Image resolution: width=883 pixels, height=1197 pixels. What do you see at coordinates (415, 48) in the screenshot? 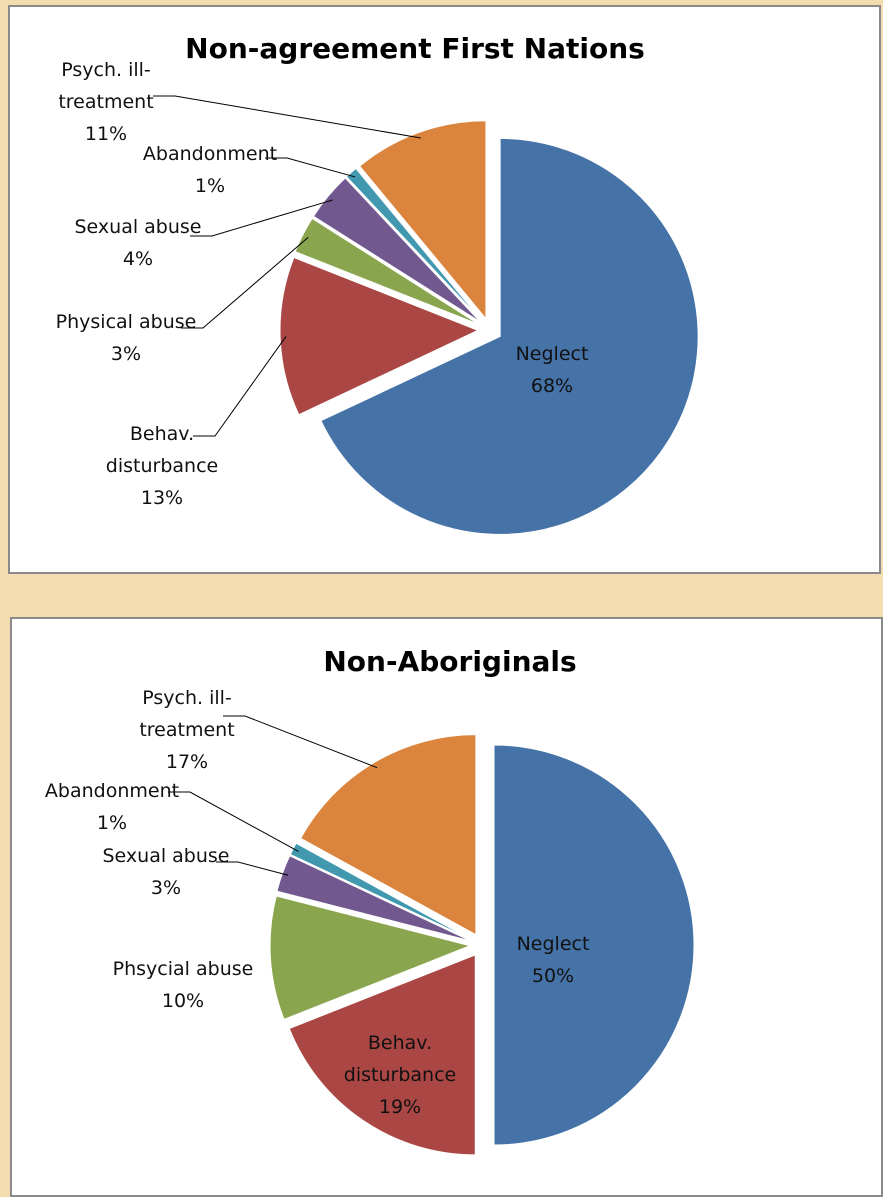
I see `chart-title: Non-agreement First Nations` at bounding box center [415, 48].